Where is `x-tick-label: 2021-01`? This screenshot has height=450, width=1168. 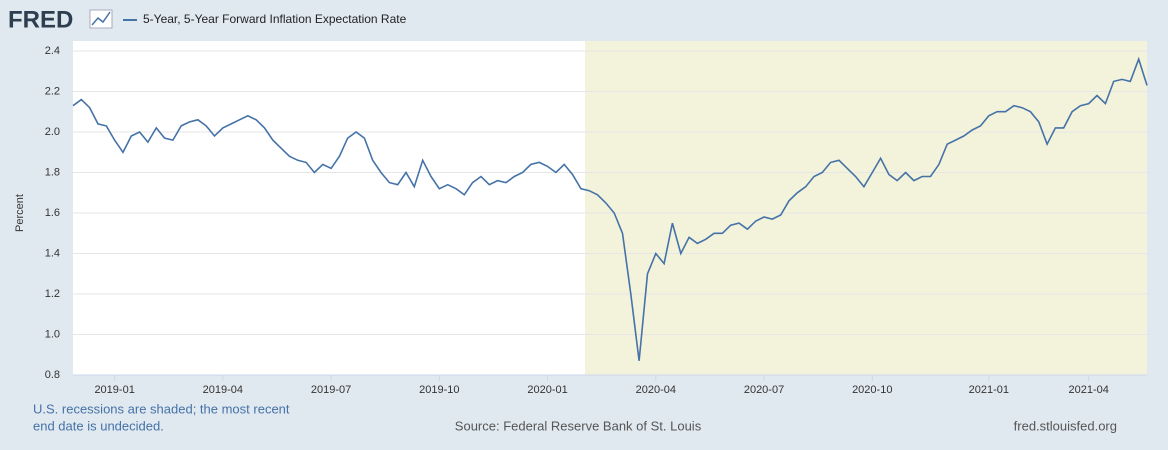 x-tick-label: 2021-01 is located at coordinates (989, 390).